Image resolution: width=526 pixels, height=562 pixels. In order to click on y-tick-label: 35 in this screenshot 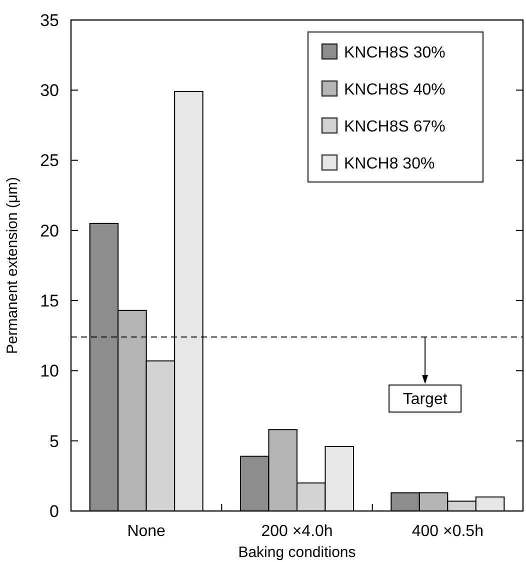, I will do `click(49, 20)`.